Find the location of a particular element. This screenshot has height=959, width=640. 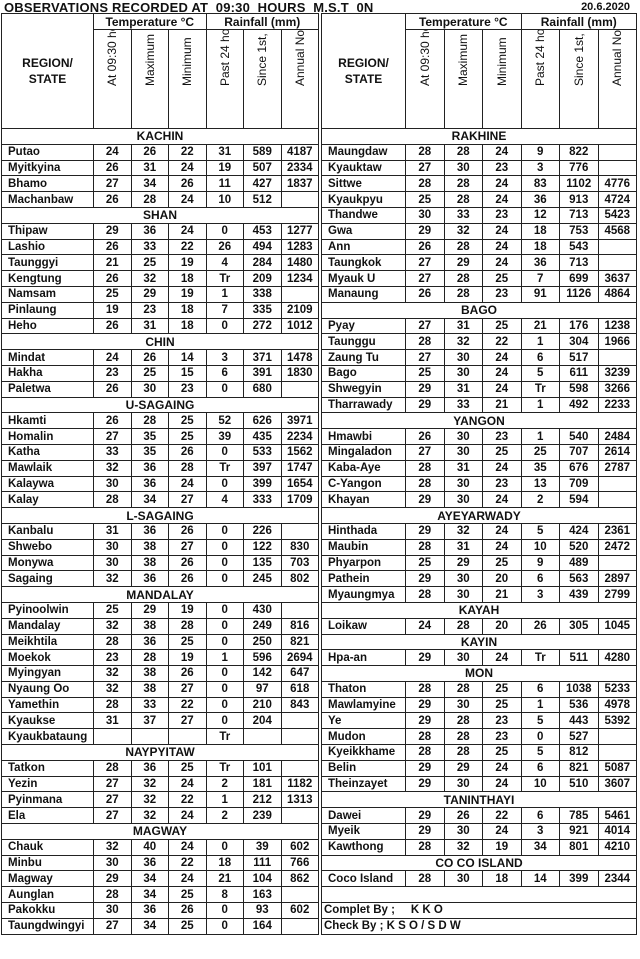

rain-since-jan: 399 is located at coordinates (262, 484).